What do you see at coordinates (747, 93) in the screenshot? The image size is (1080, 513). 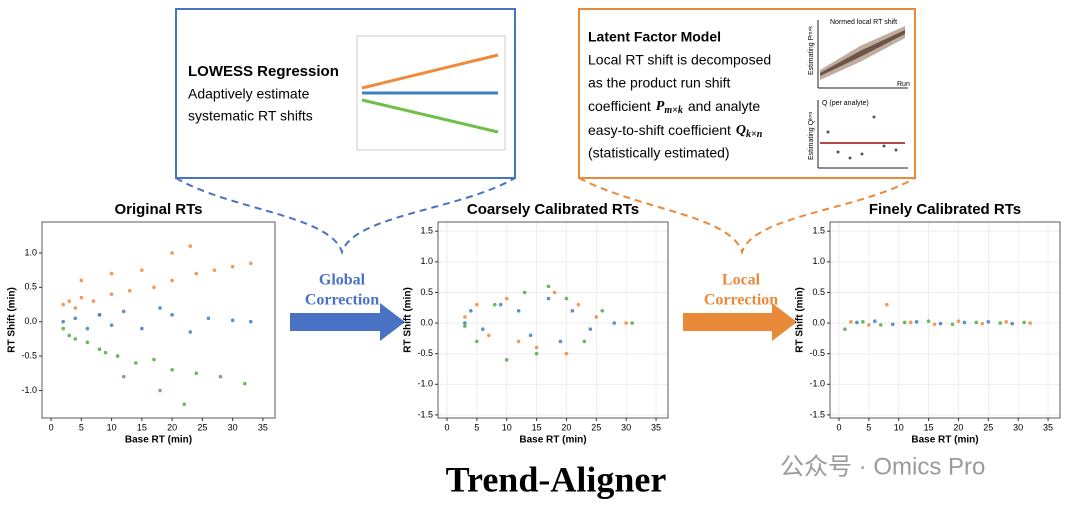 I see `latent-box` at bounding box center [747, 93].